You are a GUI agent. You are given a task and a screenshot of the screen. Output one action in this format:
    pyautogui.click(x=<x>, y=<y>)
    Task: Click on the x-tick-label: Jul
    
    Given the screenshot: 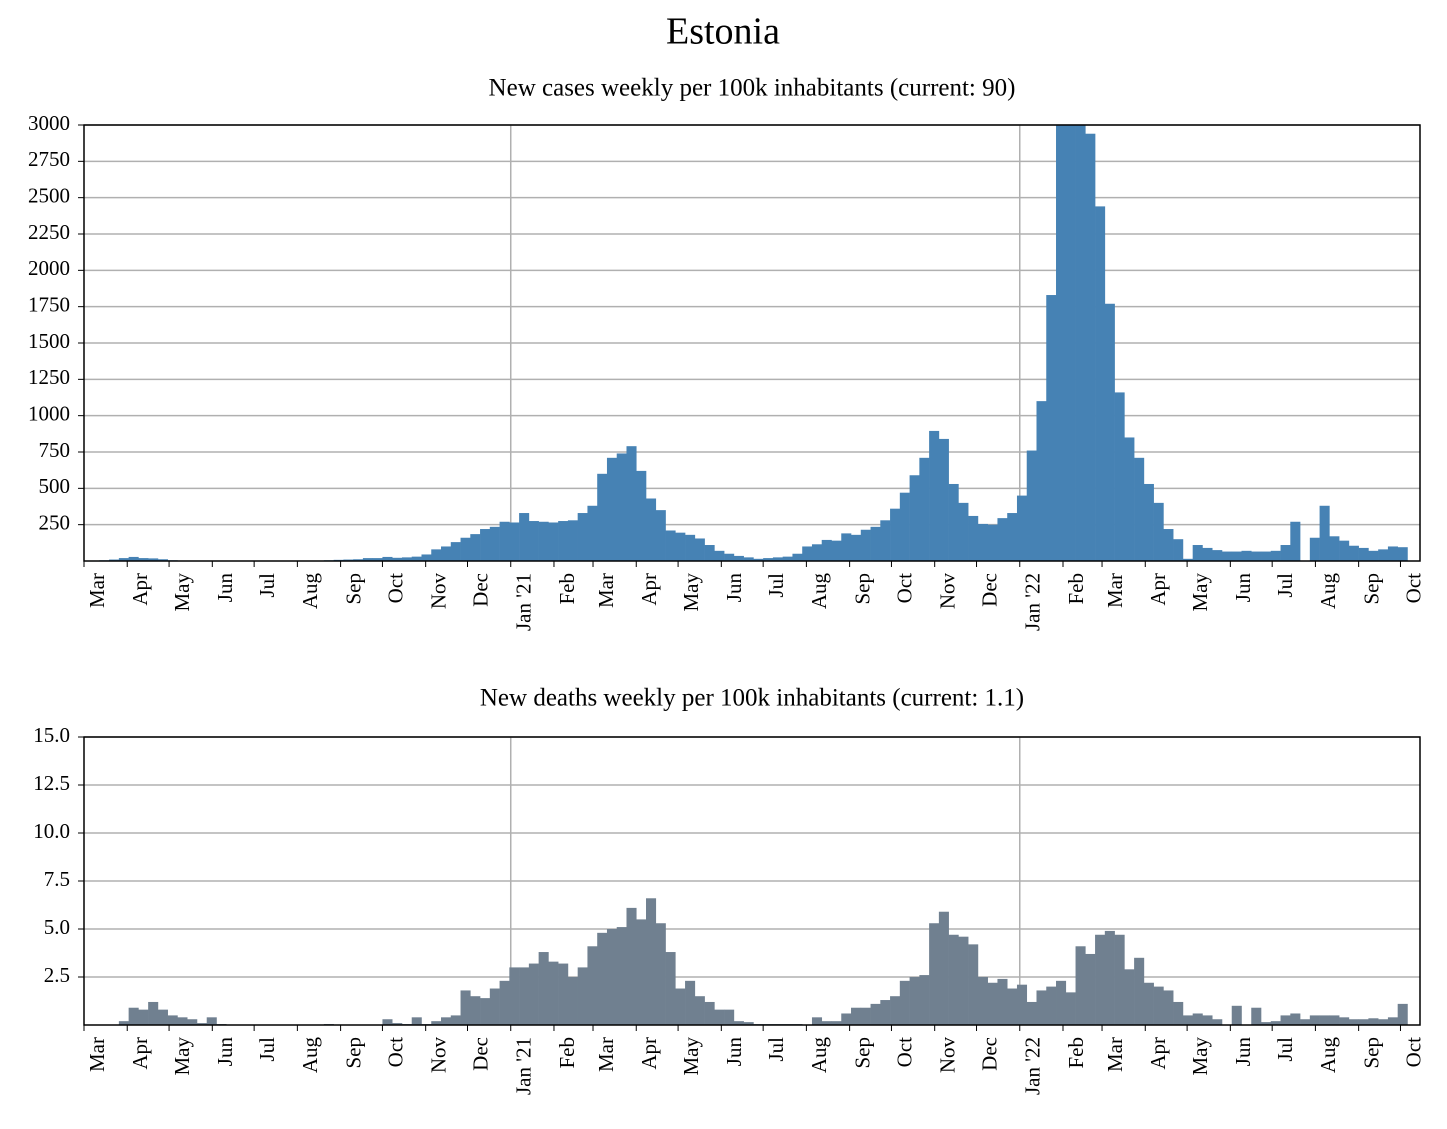 What is the action you would take?
    pyautogui.click(x=776, y=1049)
    